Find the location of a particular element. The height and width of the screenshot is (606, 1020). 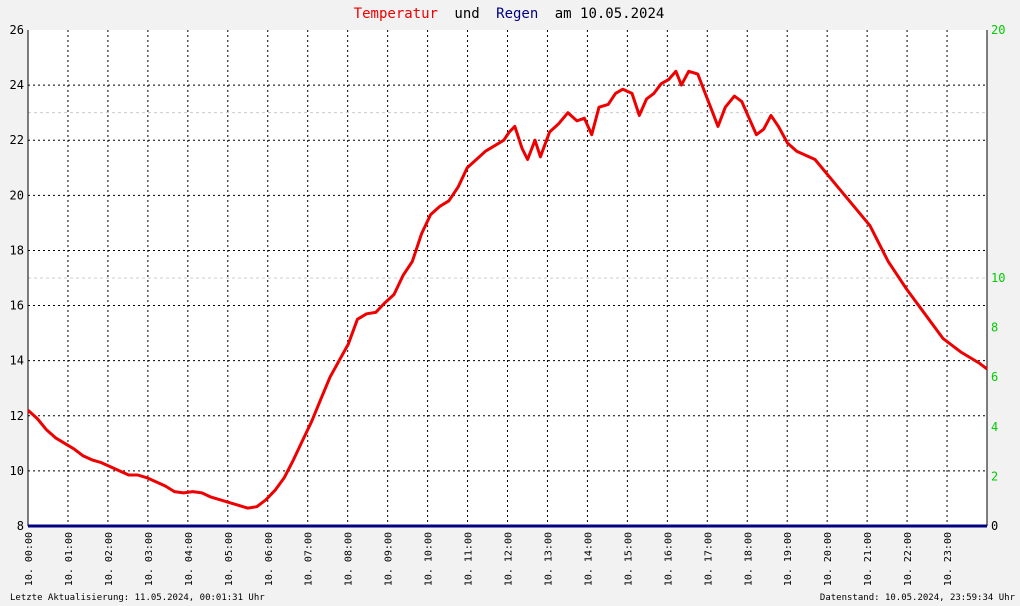

x-tick-label: 10. 10:00 is located at coordinates (429, 559).